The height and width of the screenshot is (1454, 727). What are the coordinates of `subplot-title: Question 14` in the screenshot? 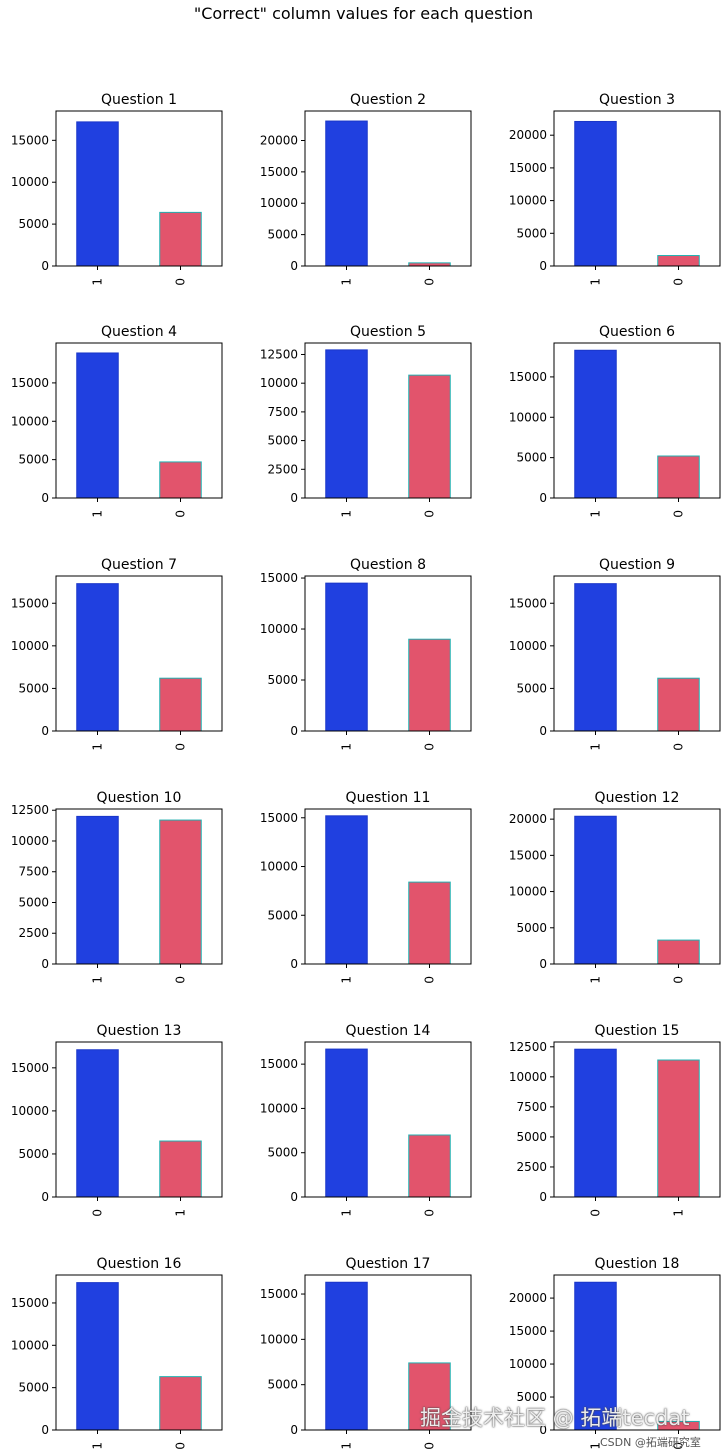 It's located at (388, 1031).